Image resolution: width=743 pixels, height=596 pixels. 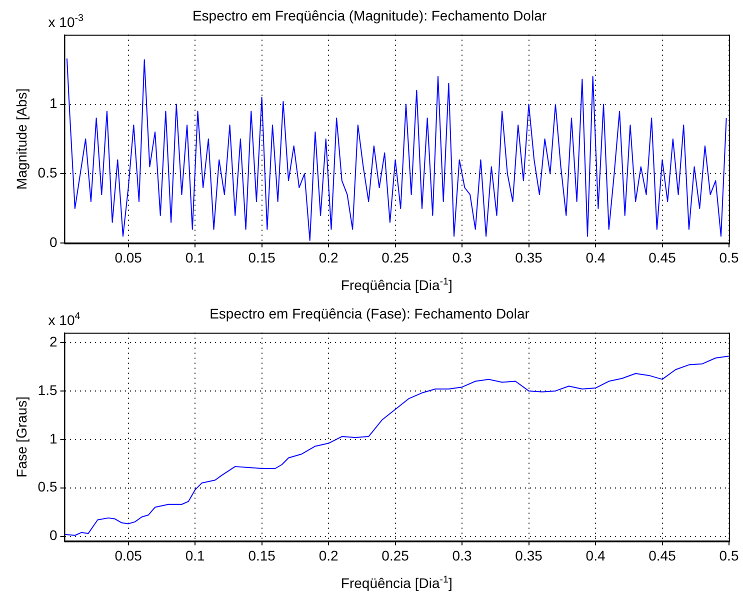 What do you see at coordinates (53, 341) in the screenshot?
I see `y-tick-label: 2` at bounding box center [53, 341].